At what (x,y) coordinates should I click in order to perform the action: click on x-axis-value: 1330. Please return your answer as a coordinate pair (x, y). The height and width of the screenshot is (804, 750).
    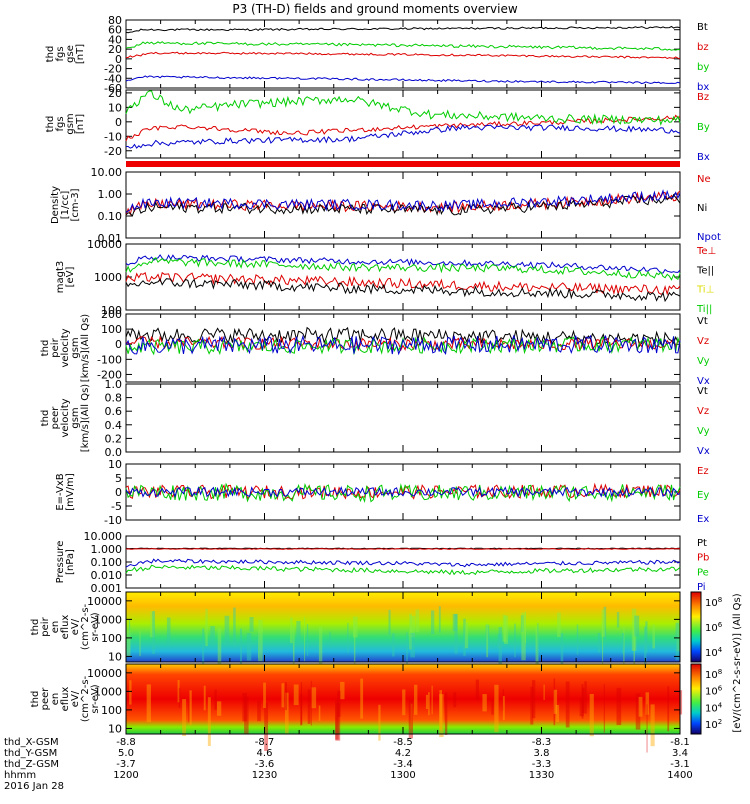
    Looking at the image, I should click on (541, 775).